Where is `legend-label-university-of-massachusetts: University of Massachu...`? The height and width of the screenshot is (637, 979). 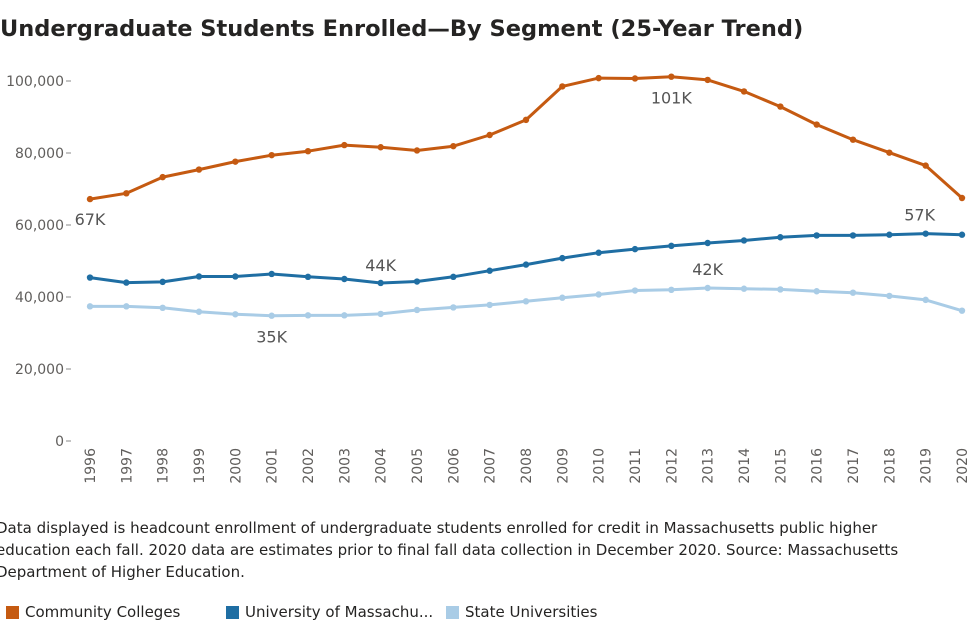 legend-label-university-of-massachusetts: University of Massachu... is located at coordinates (339, 612).